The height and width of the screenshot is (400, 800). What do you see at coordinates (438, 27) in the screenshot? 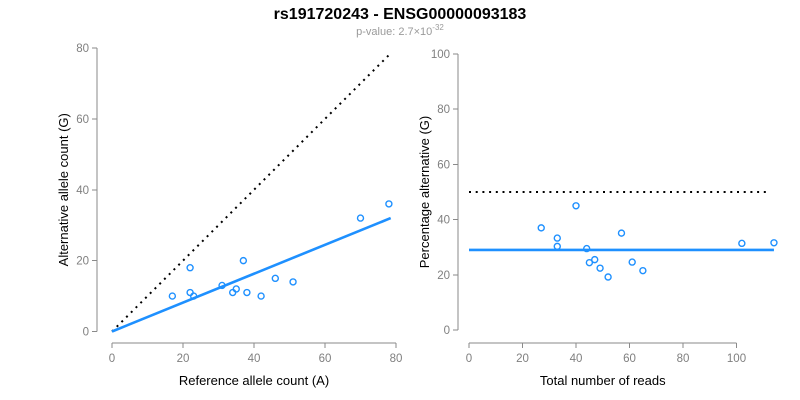
I see `pvalue-exponent: -32` at bounding box center [438, 27].